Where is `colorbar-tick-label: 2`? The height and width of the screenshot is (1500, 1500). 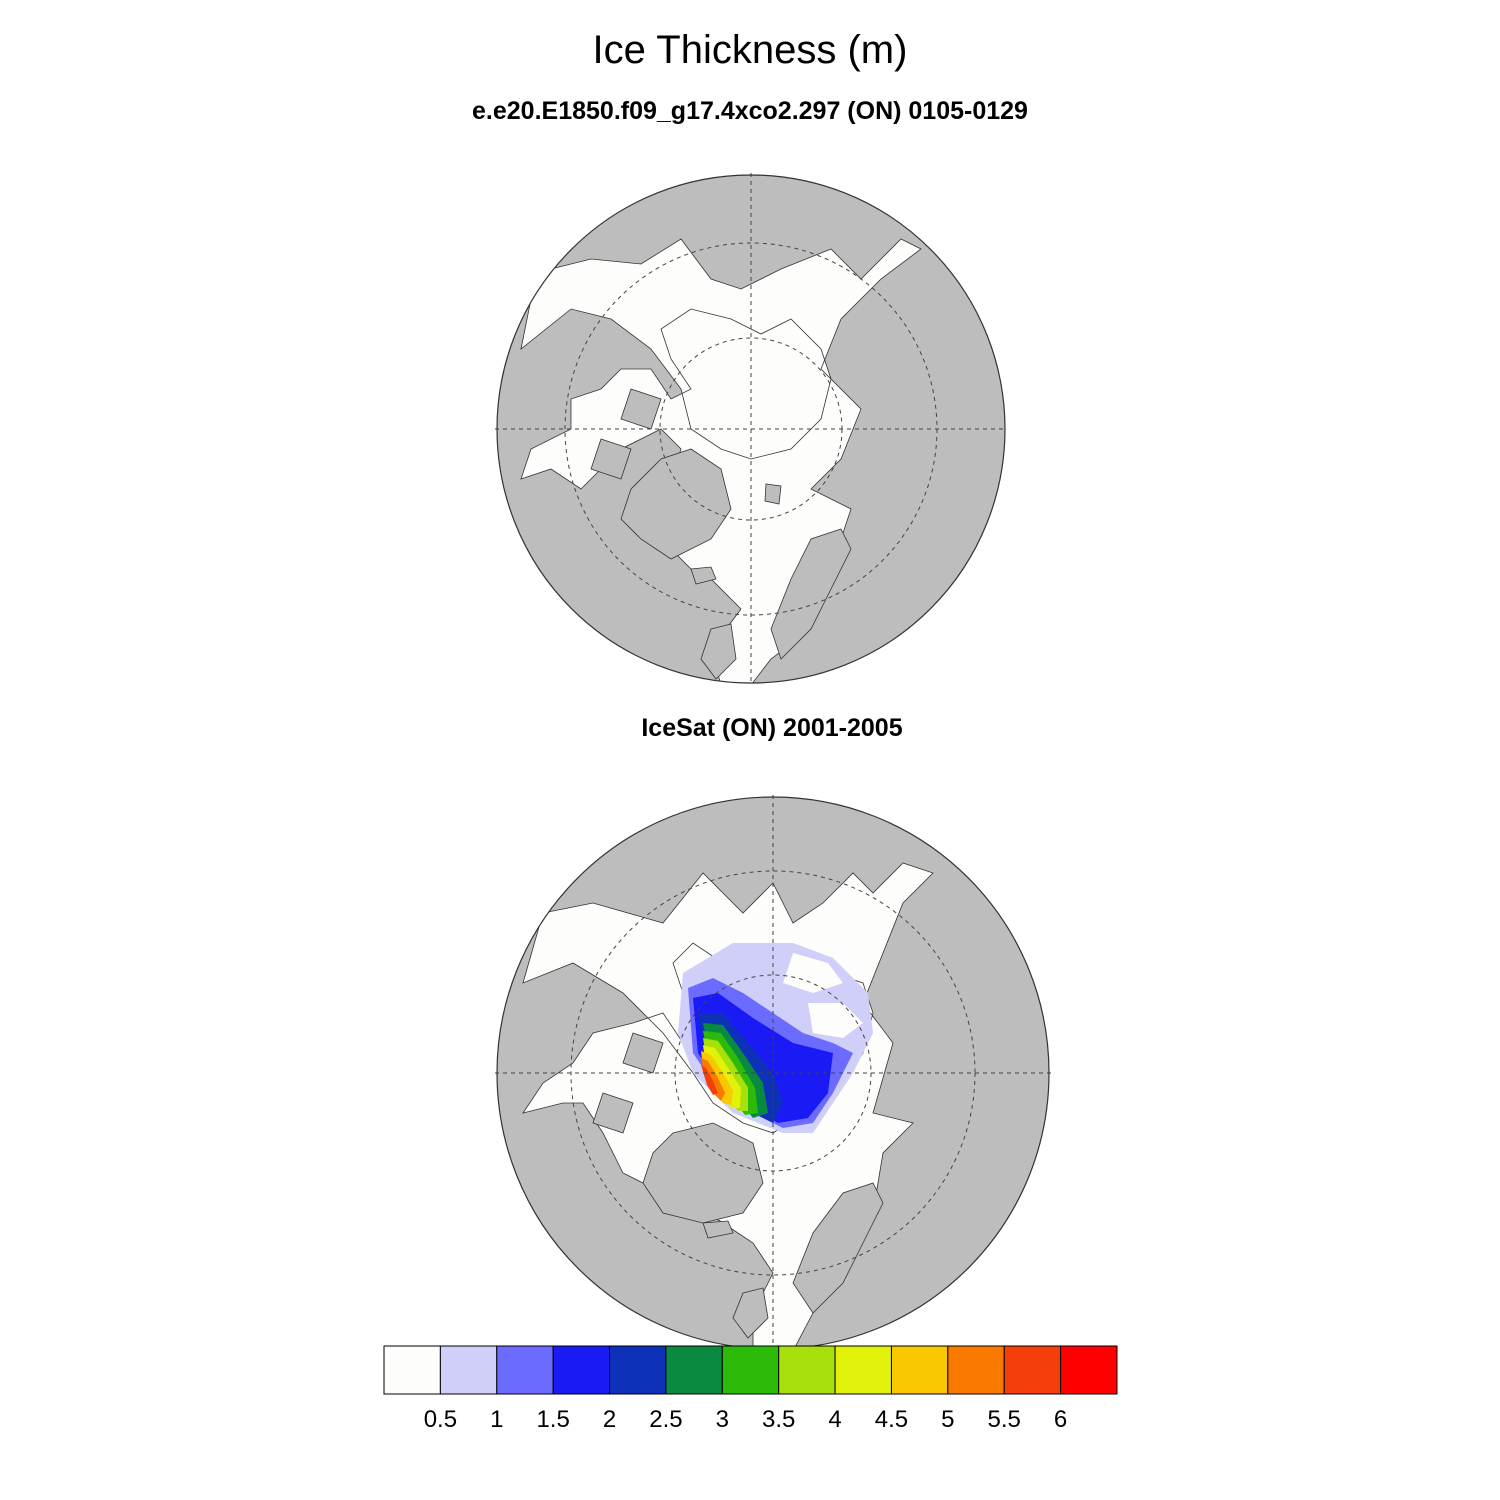 colorbar-tick-label: 2 is located at coordinates (609, 1419).